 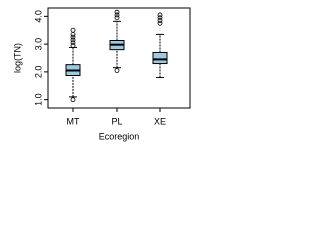 I want to click on y-tick-label: 1.0, so click(x=38, y=99).